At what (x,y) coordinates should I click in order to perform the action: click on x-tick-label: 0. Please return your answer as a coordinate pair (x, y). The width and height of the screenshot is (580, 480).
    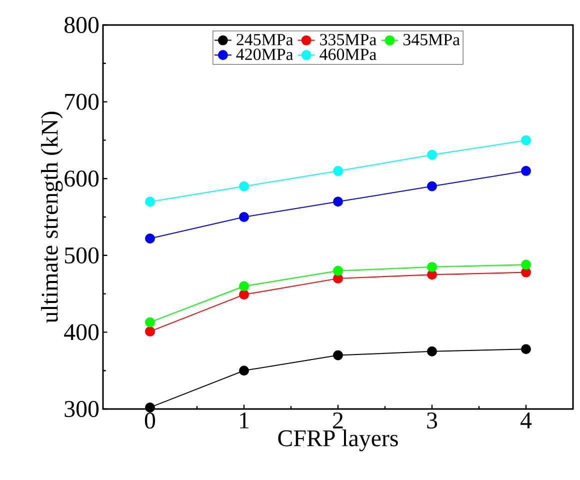
    Looking at the image, I should click on (150, 420).